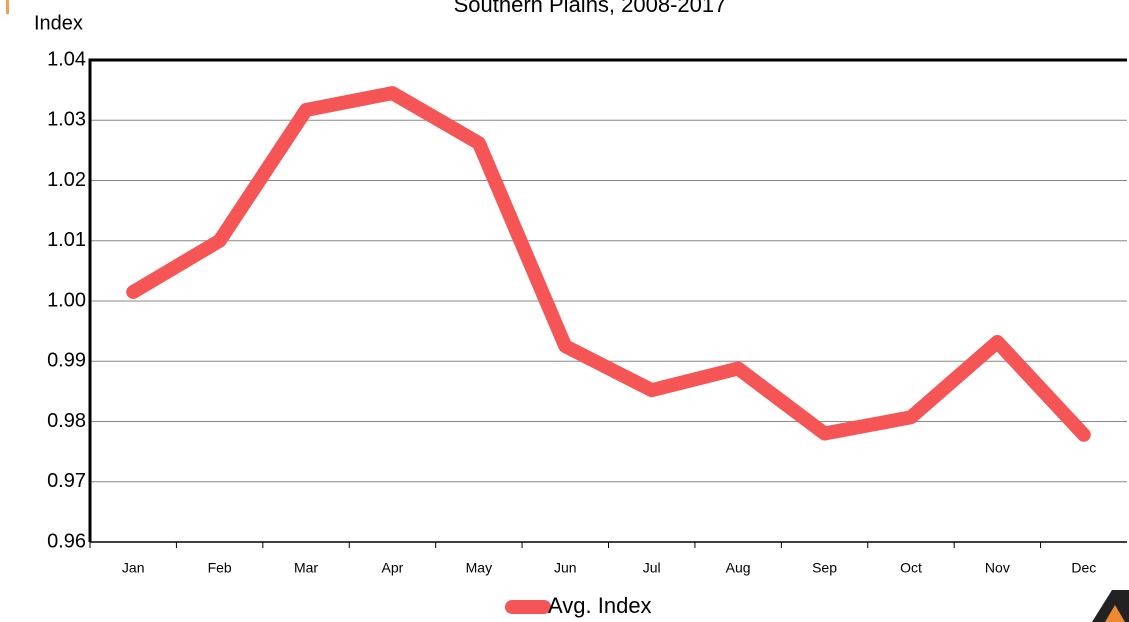 The height and width of the screenshot is (622, 1129). What do you see at coordinates (911, 568) in the screenshot?
I see `x-tick-label: Oct` at bounding box center [911, 568].